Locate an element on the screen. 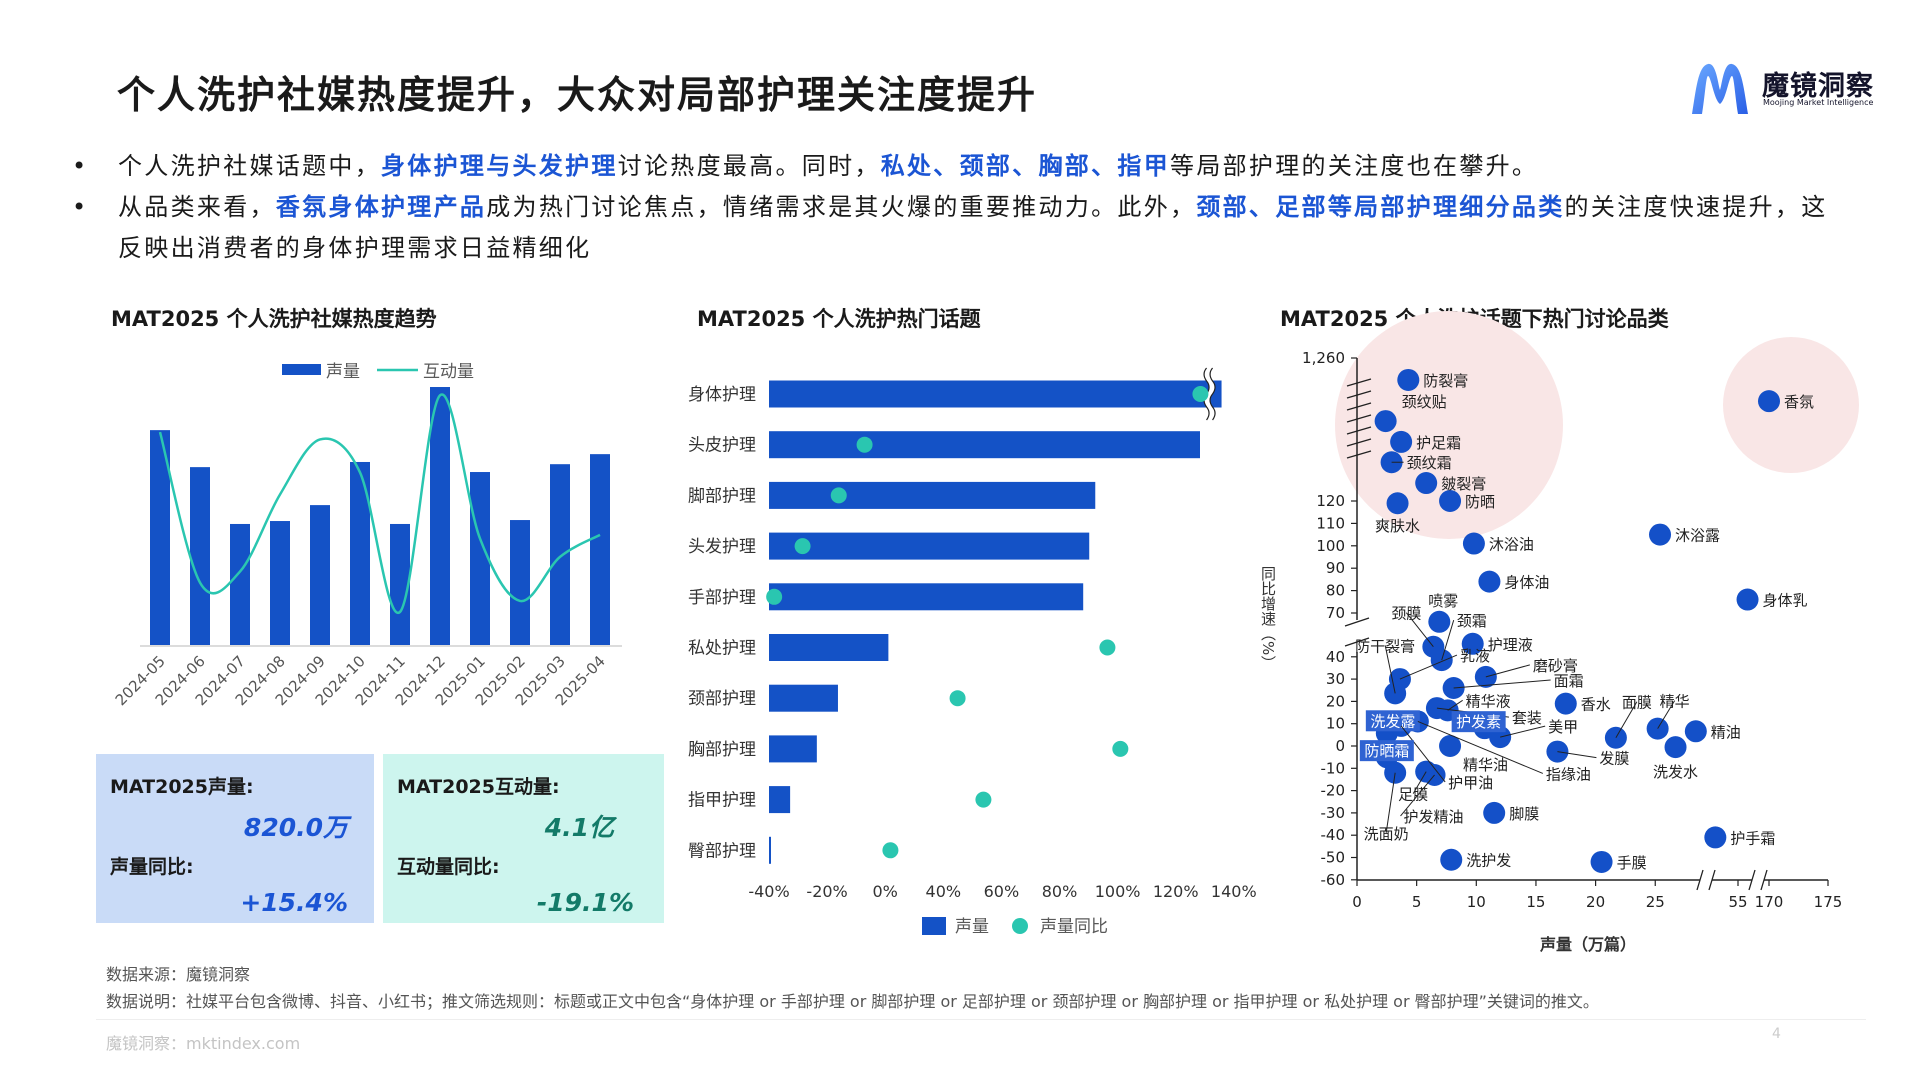 The image size is (1920, 1080). footer-site: 魔镜洞察：mktindex.com is located at coordinates (203, 1043).